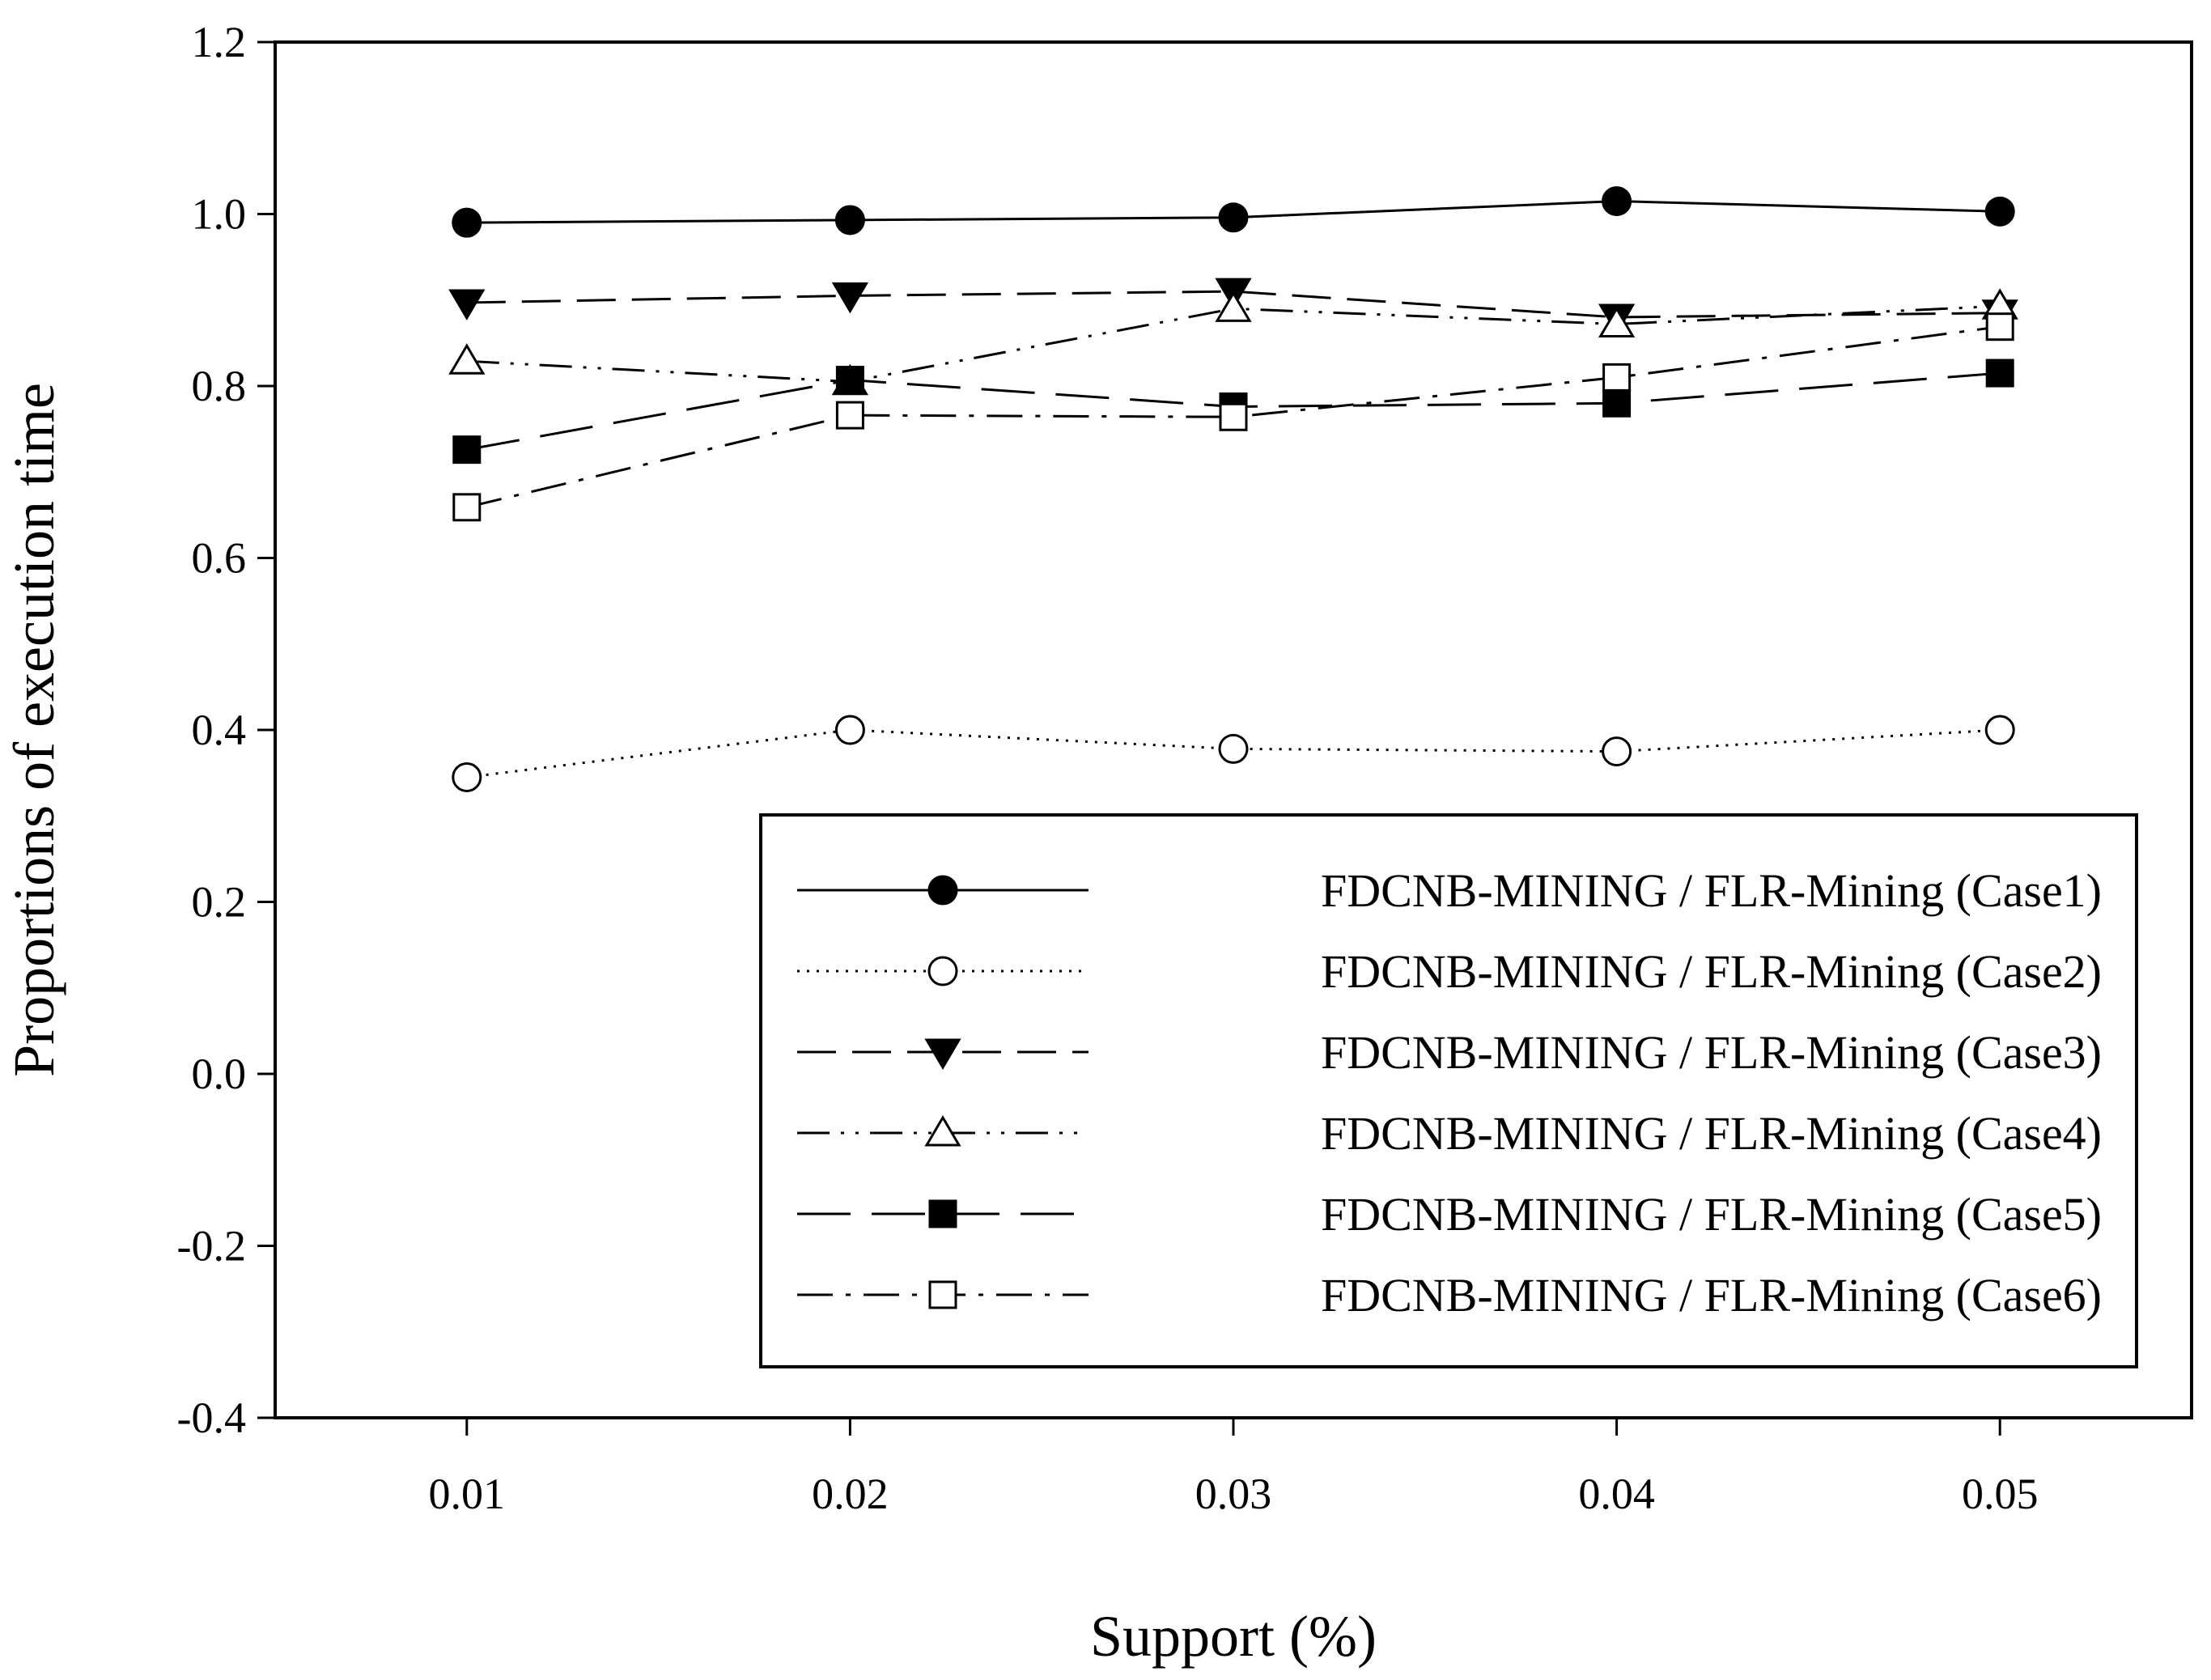 This screenshot has height=1680, width=2211. I want to click on series-line-case6, so click(1233, 417).